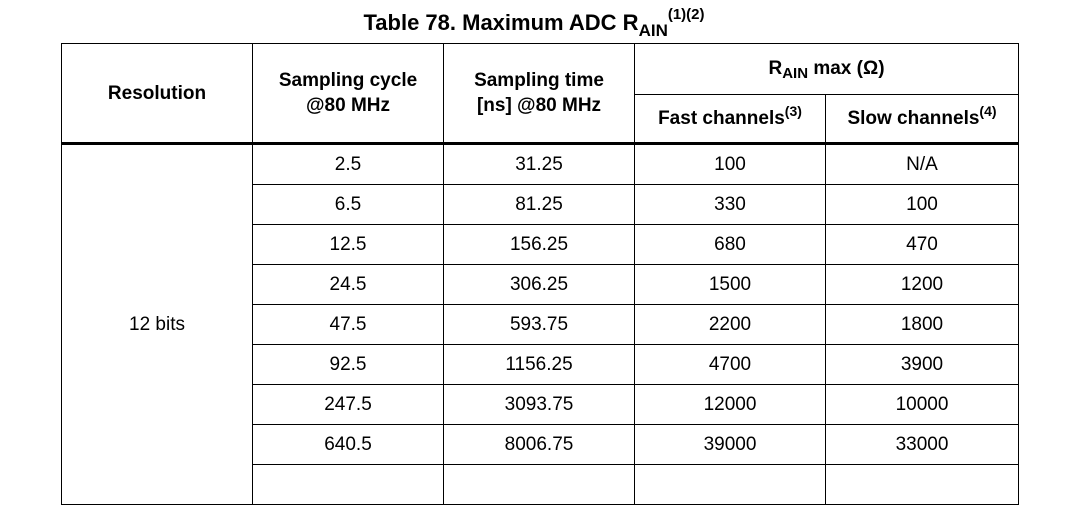 The image size is (1068, 505). Describe the element at coordinates (730, 204) in the screenshot. I see `fast-channel-cell: 330` at that location.